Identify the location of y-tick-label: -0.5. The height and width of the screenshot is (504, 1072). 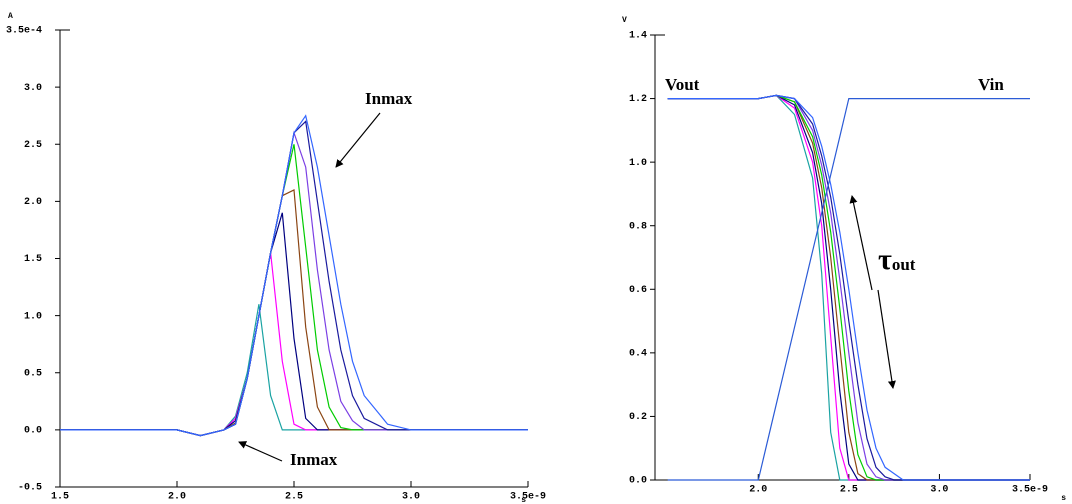
(30, 488).